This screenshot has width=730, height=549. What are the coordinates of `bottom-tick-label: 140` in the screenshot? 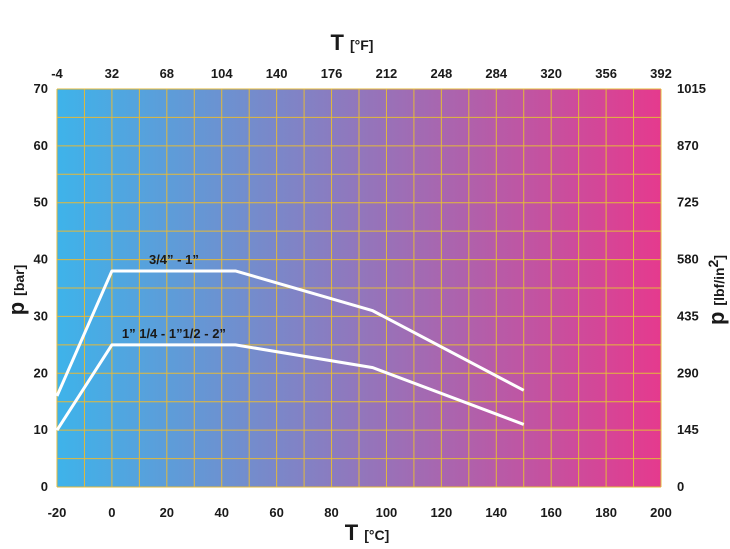 It's located at (496, 512).